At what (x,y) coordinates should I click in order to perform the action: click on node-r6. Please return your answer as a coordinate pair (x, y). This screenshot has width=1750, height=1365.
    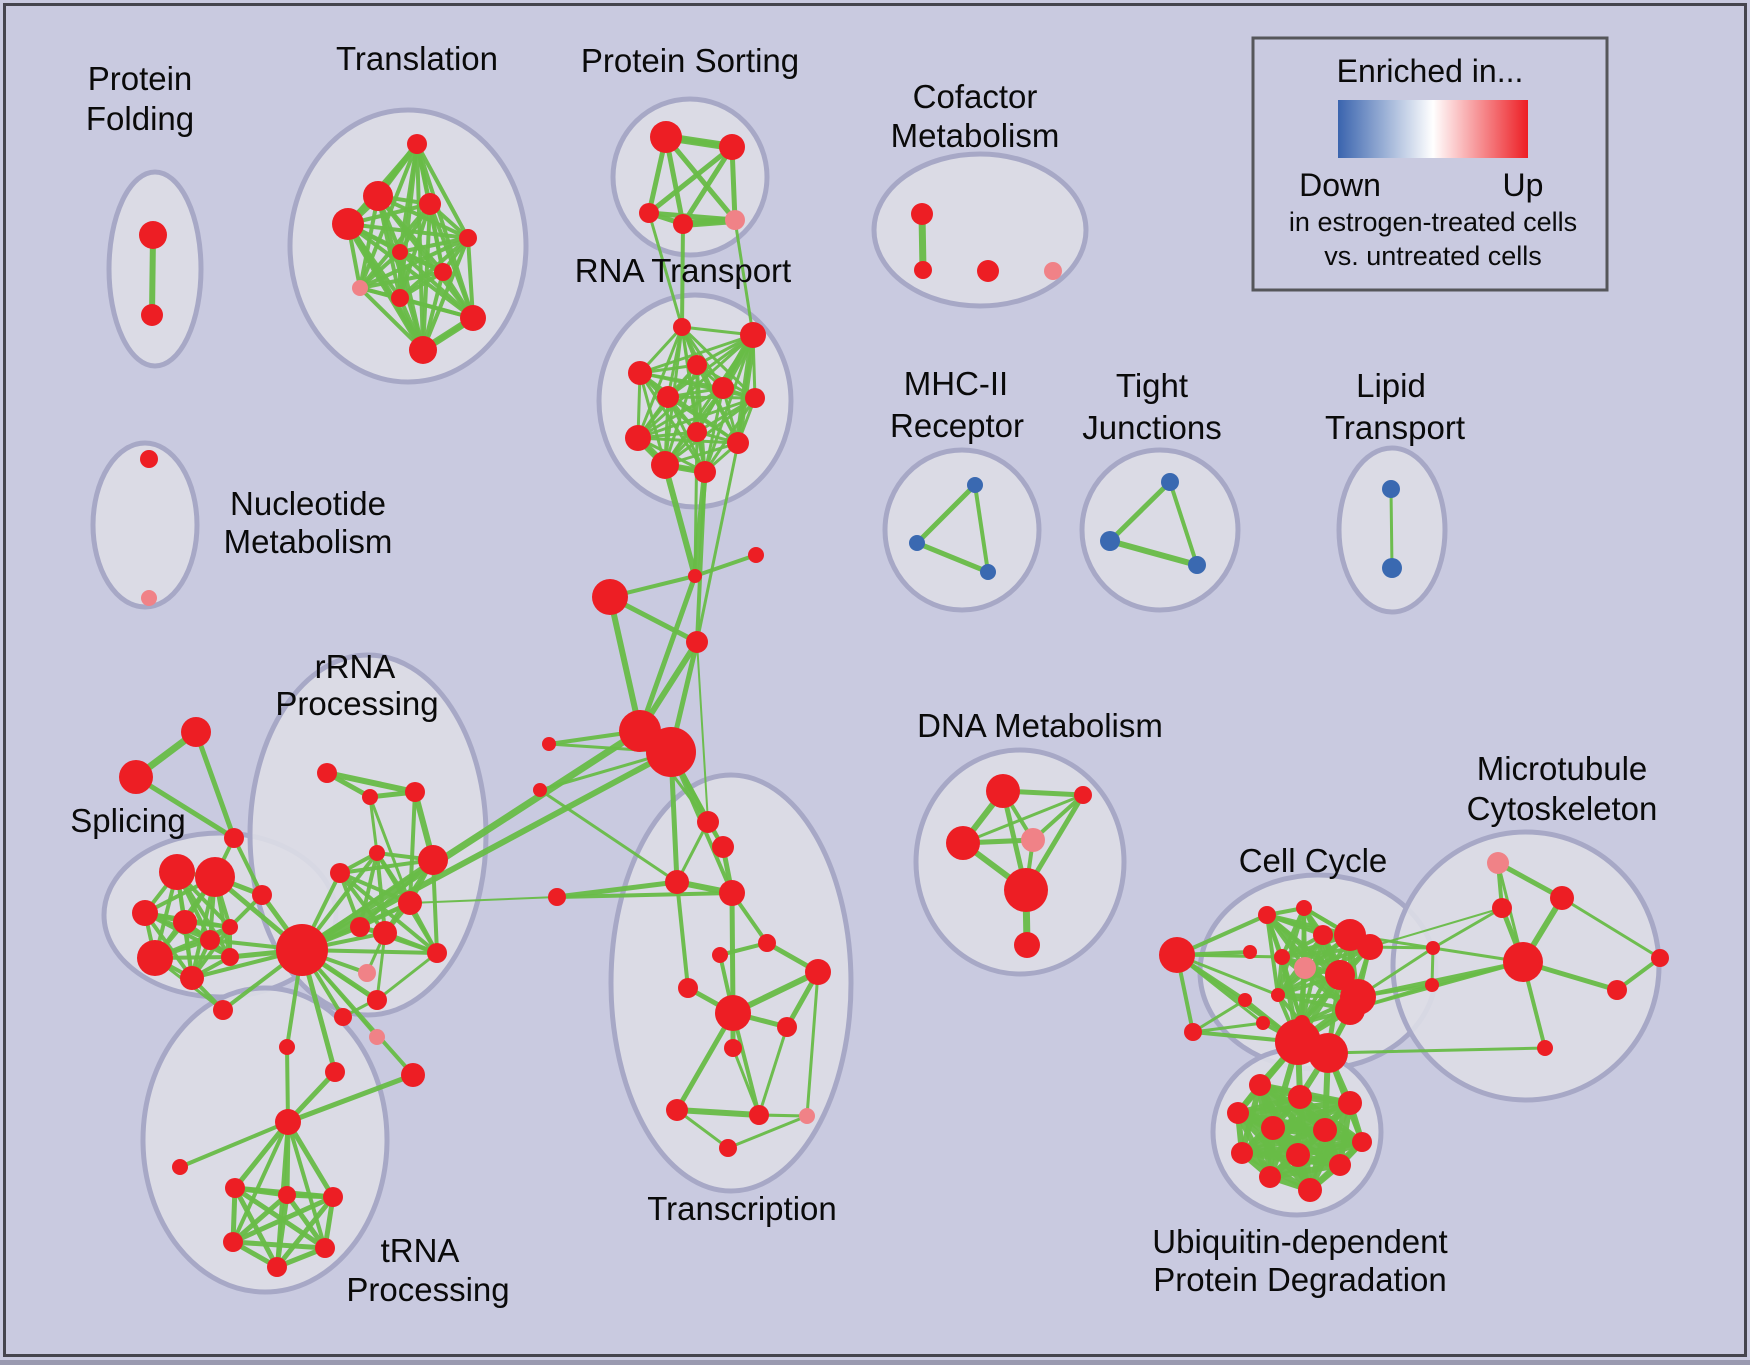
    Looking at the image, I should click on (340, 873).